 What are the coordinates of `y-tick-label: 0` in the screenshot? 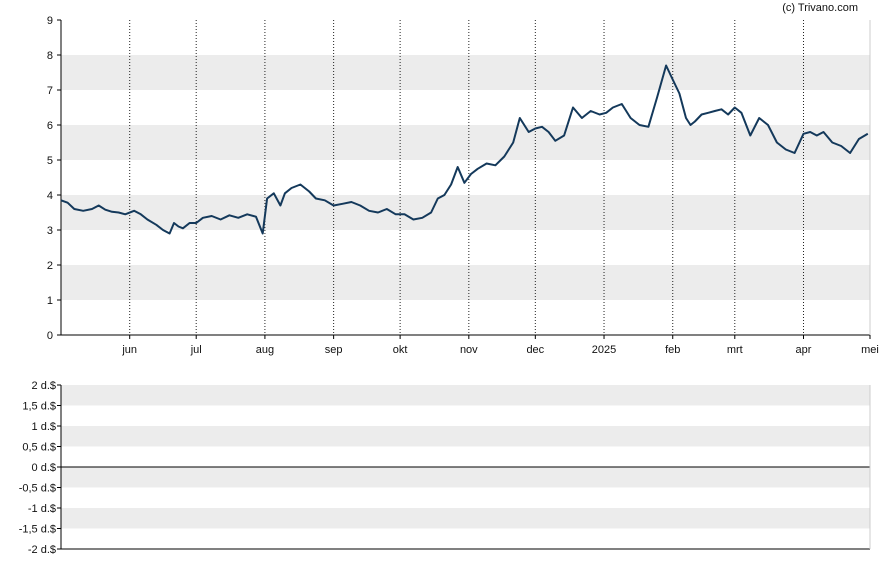 It's located at (50, 336).